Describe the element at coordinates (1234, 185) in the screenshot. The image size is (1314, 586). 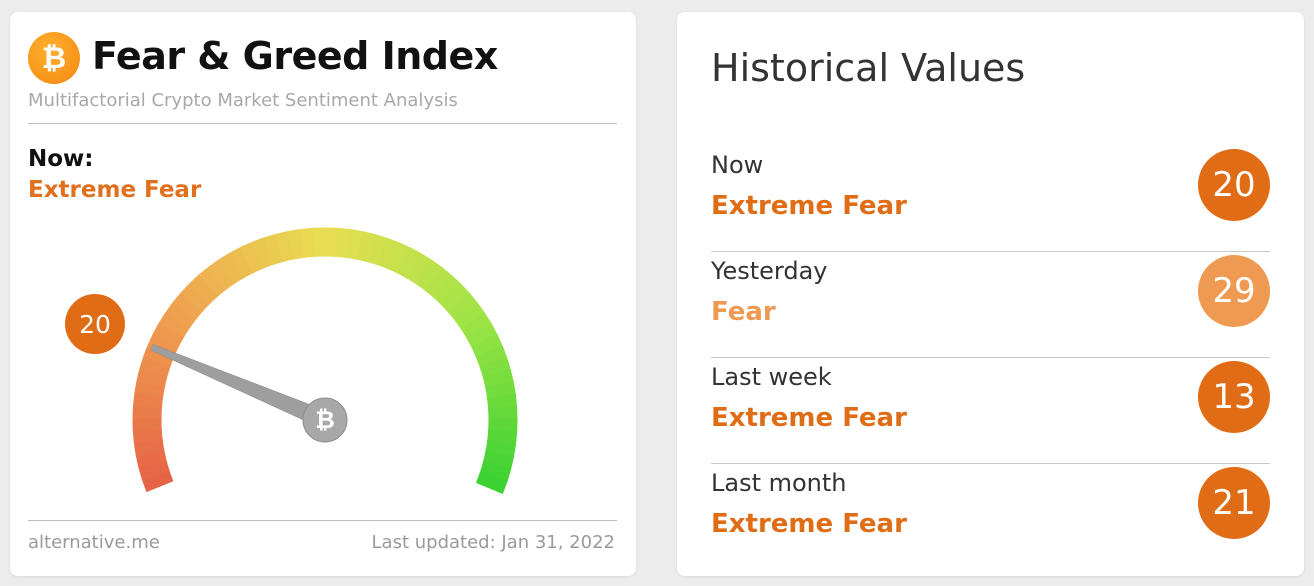
I see `history-value-badge: 20` at that location.